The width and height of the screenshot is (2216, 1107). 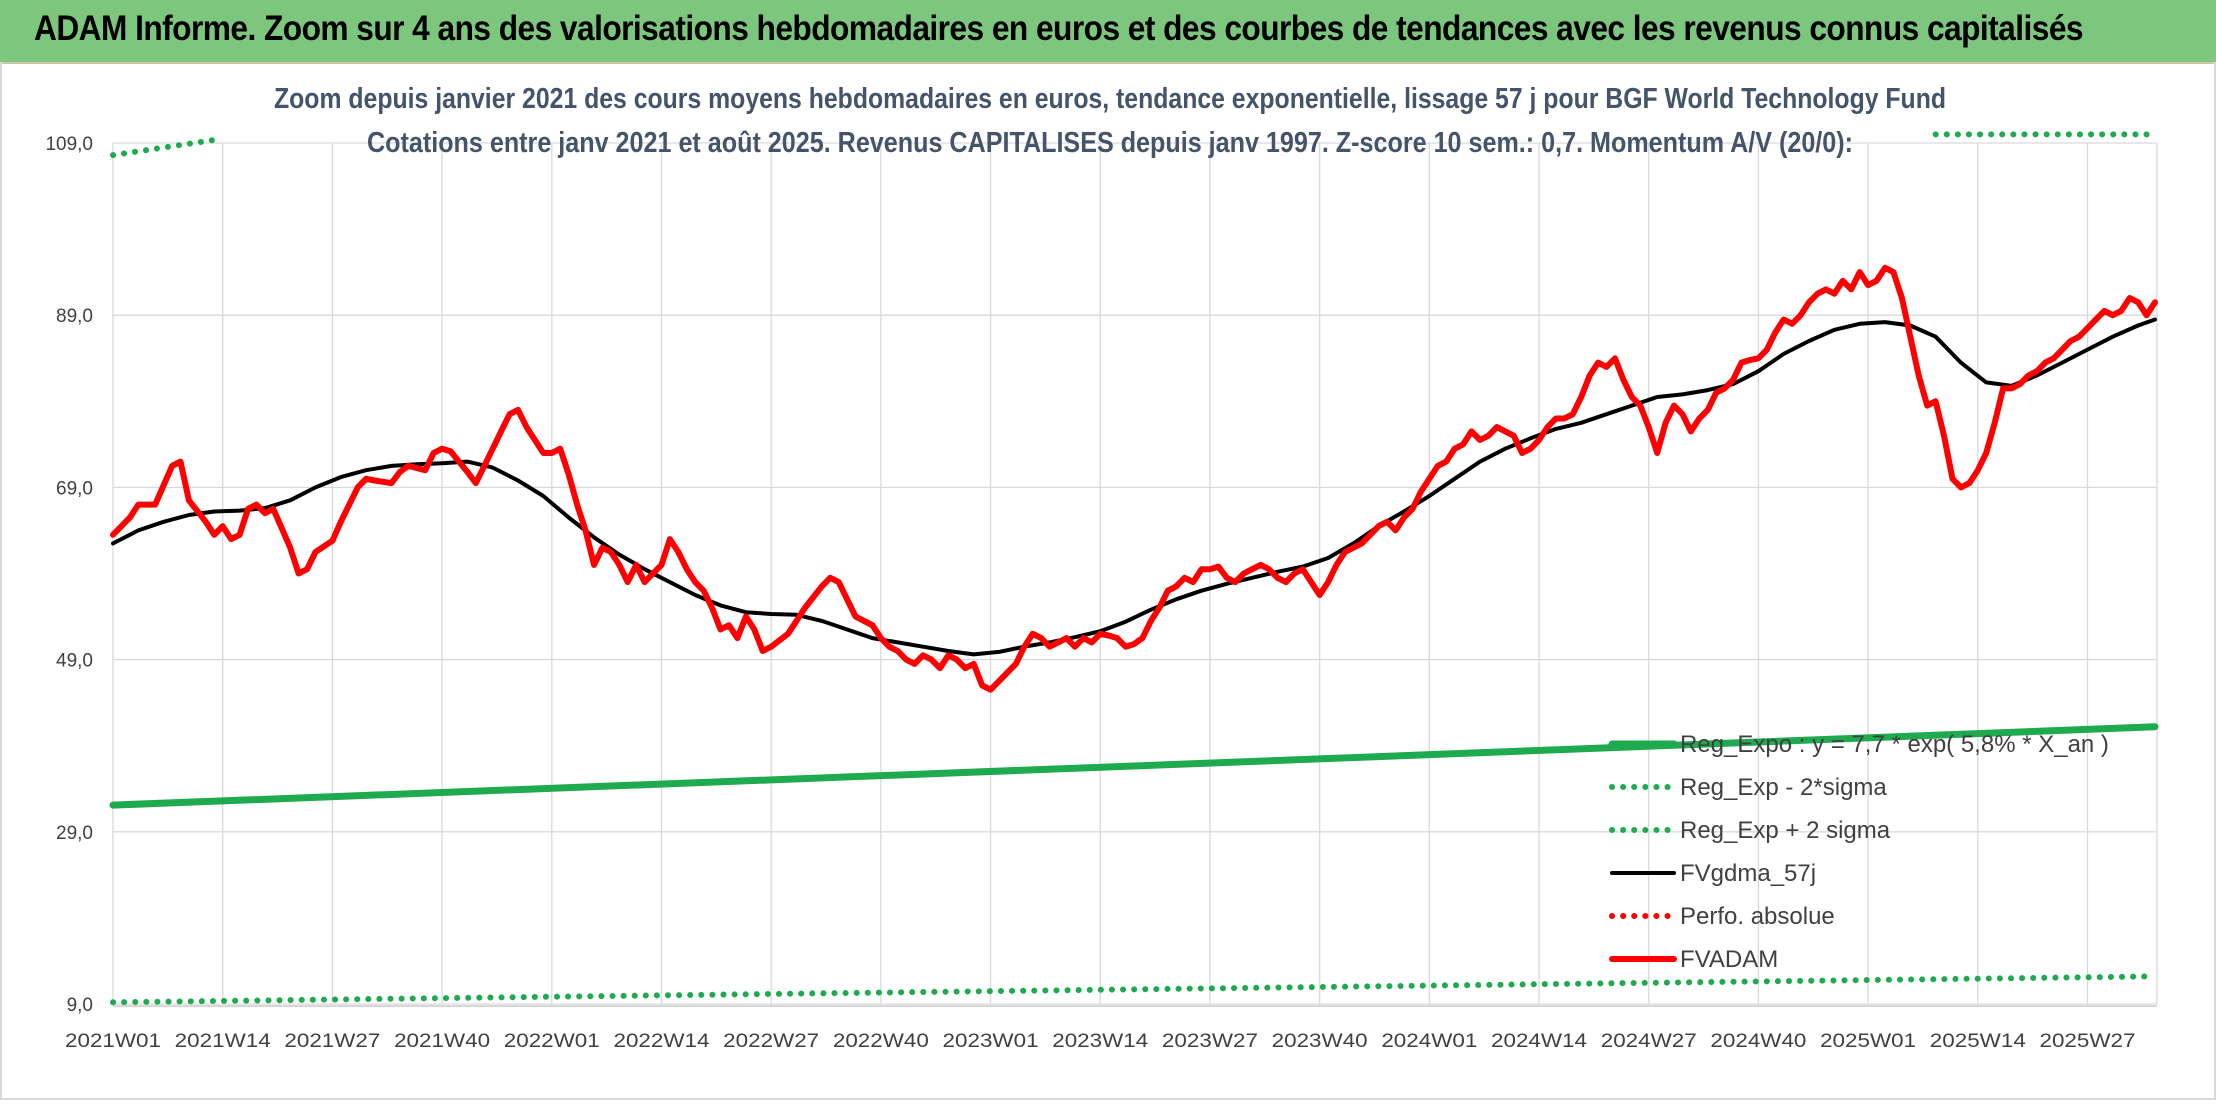 I want to click on x-tick-label: 2022W01, so click(x=552, y=1041).